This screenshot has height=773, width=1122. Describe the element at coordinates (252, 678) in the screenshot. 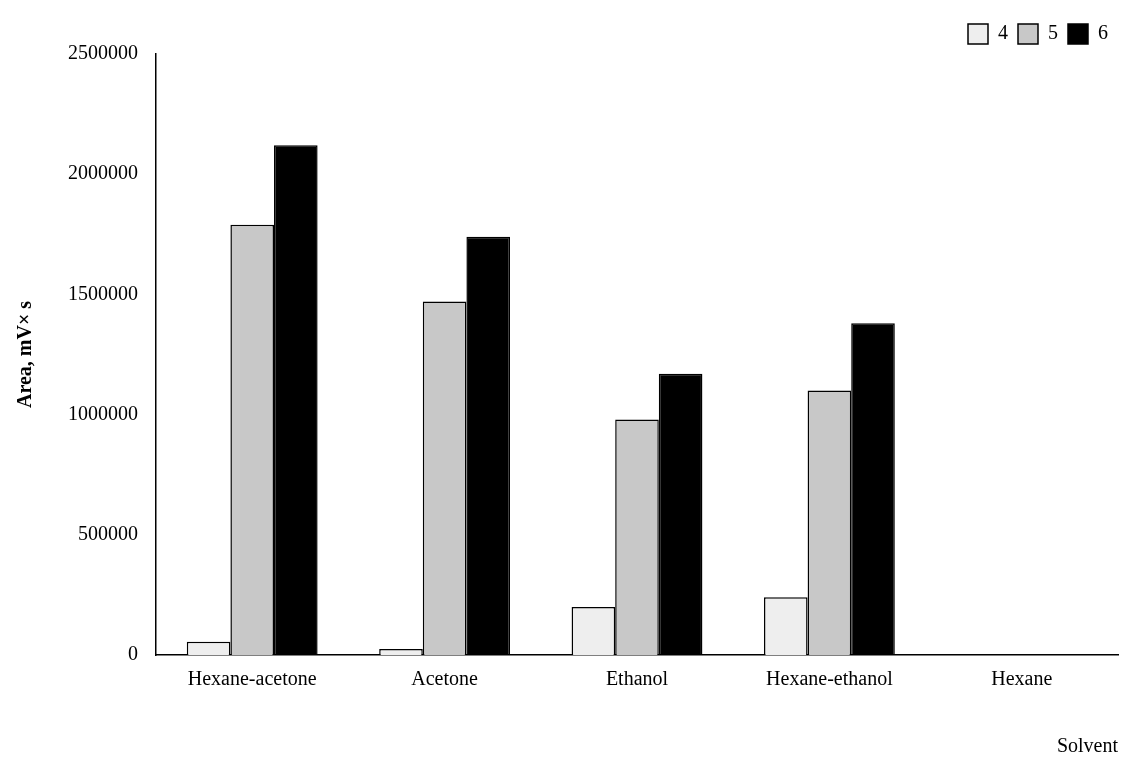

I see `x-tick-label: Hexane-acetone` at that location.